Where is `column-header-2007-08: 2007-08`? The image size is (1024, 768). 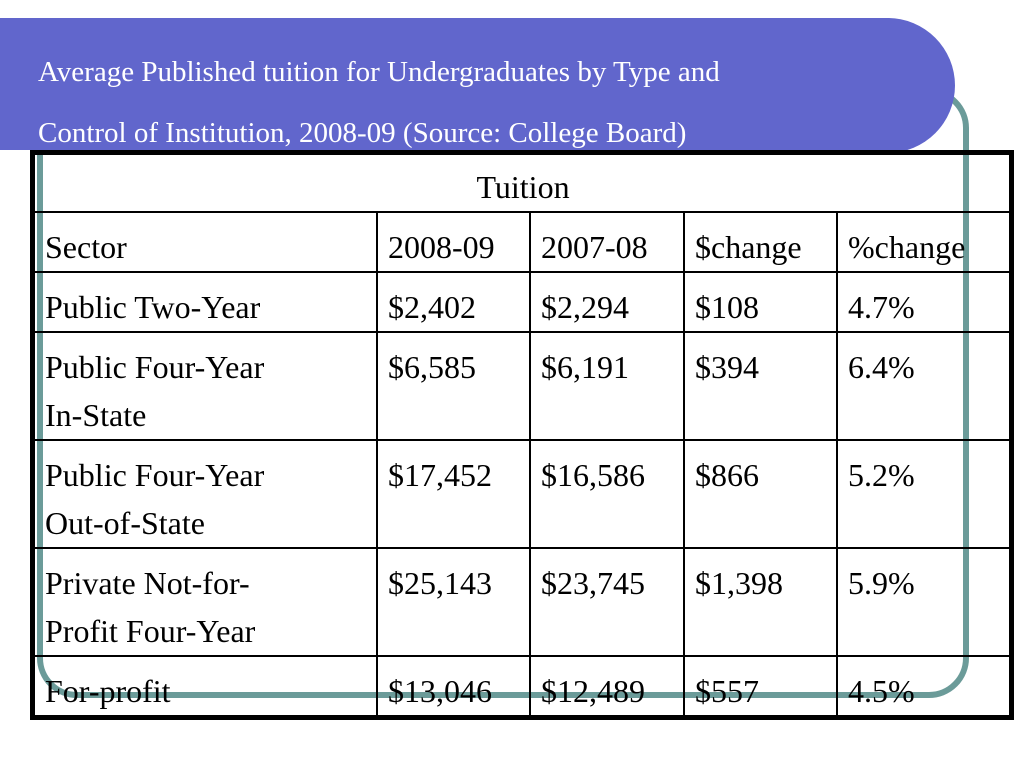 column-header-2007-08: 2007-08 is located at coordinates (607, 242).